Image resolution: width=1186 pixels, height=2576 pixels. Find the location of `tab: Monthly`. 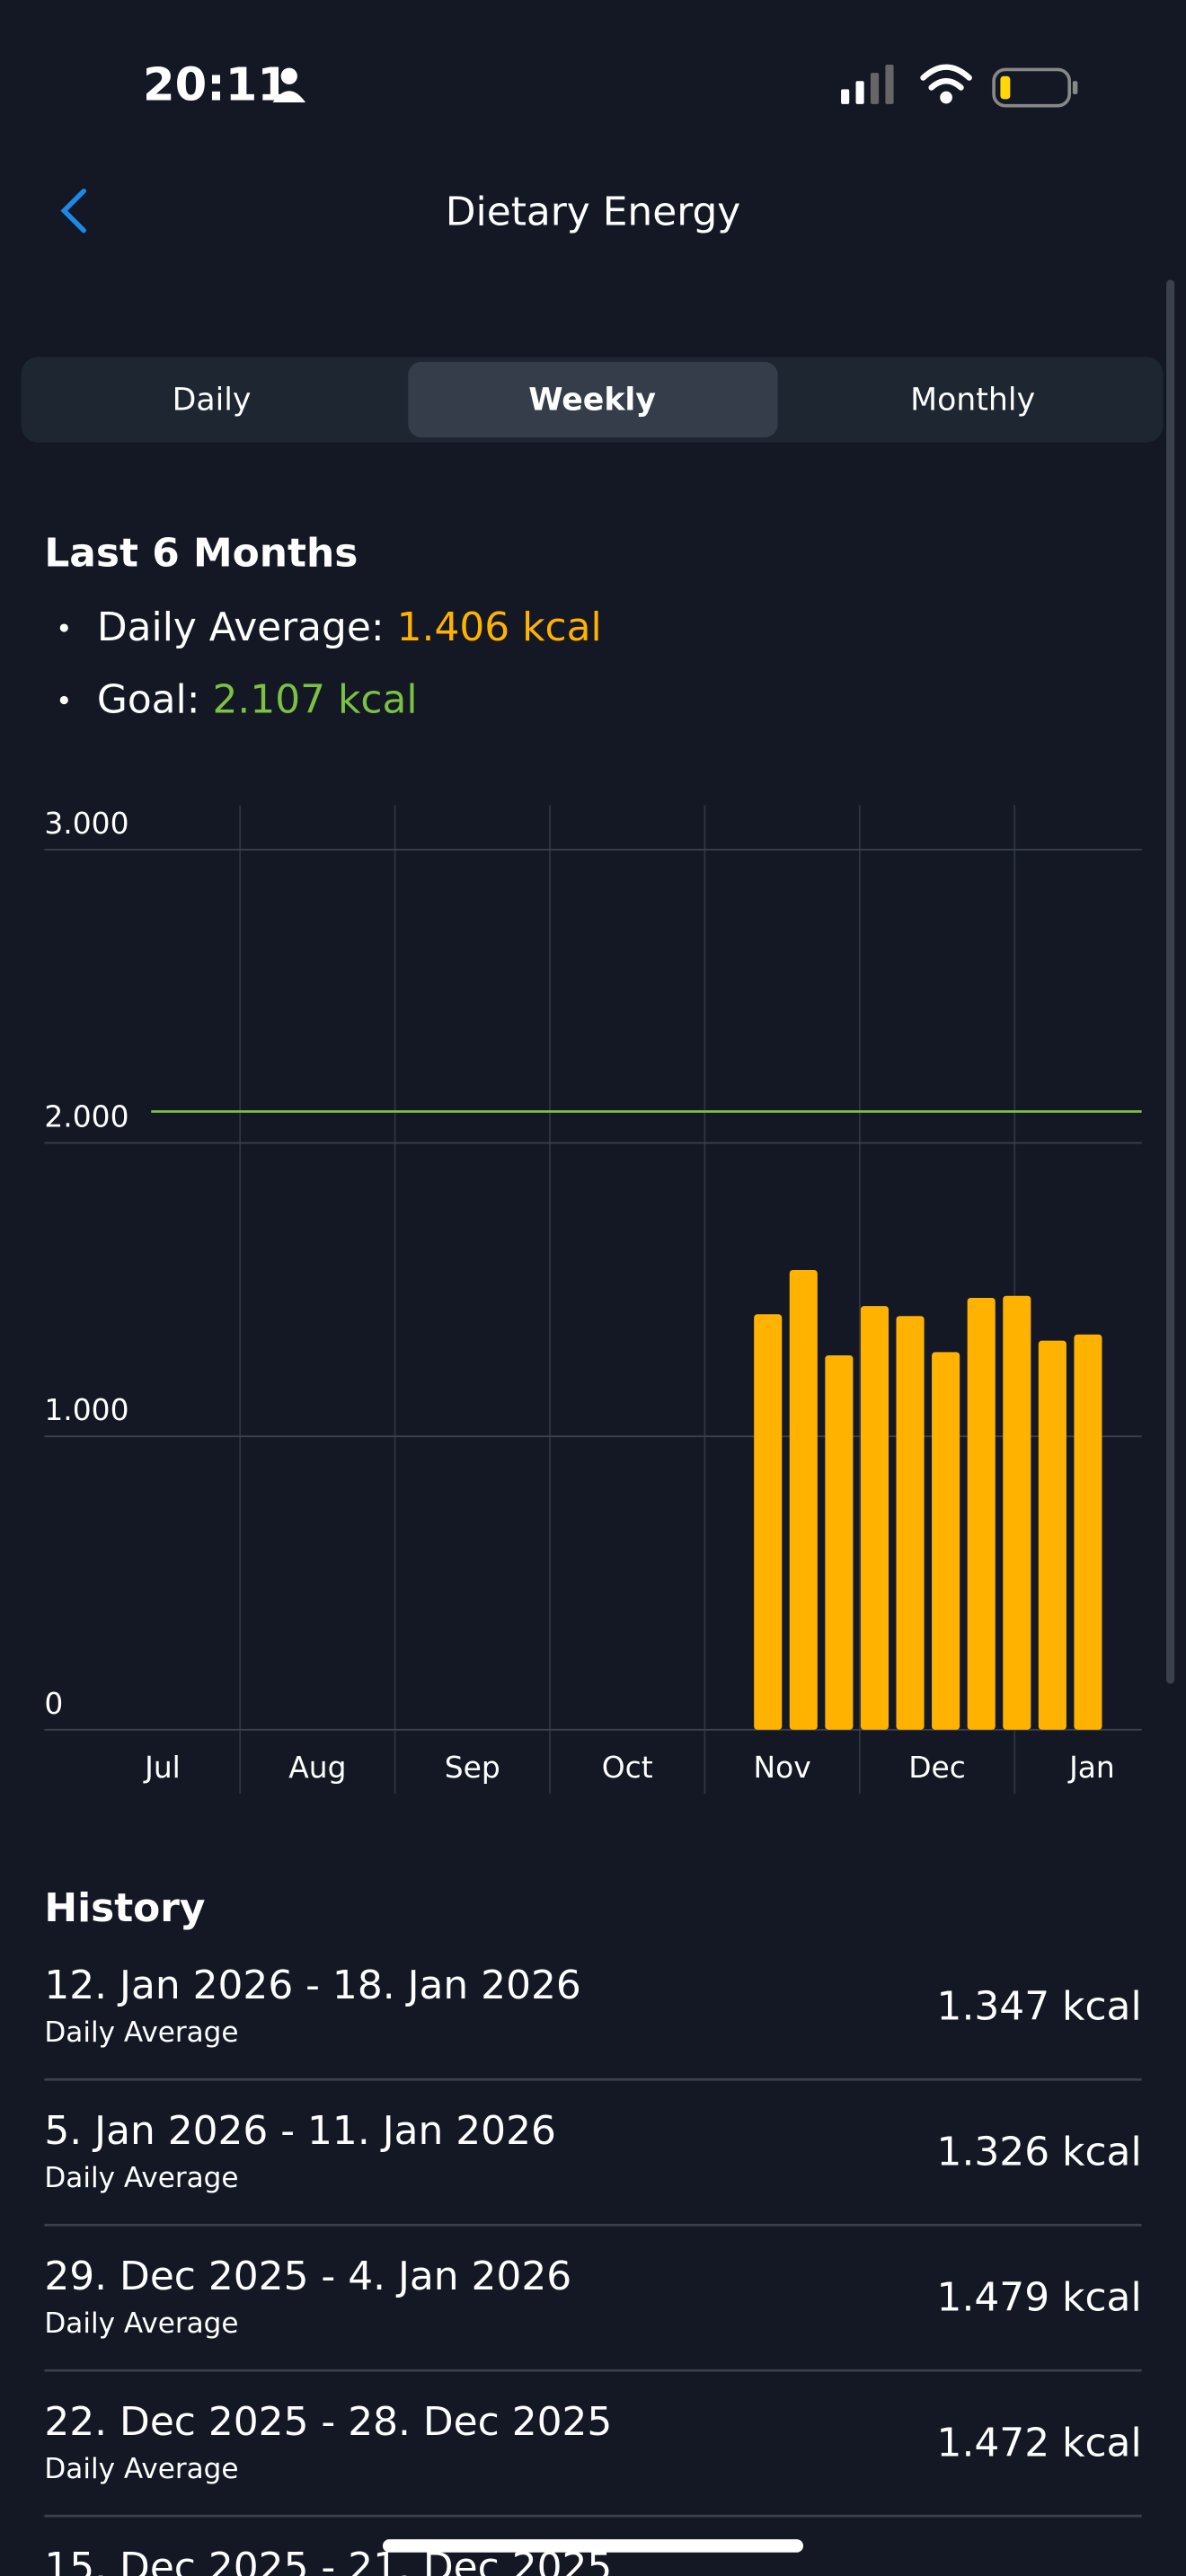

tab: Monthly is located at coordinates (972, 401).